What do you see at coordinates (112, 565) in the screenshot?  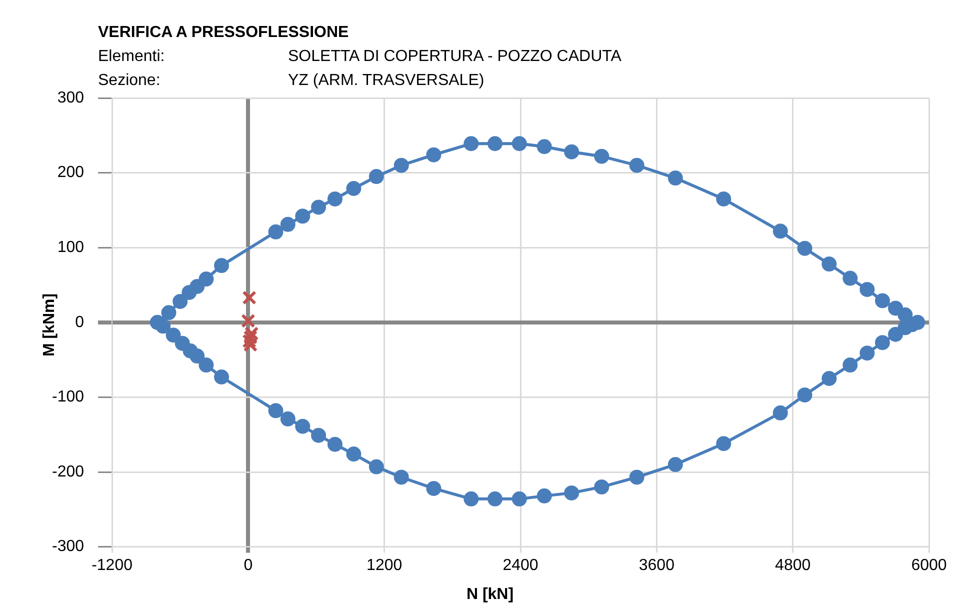 I see `x-tick-label: -1200` at bounding box center [112, 565].